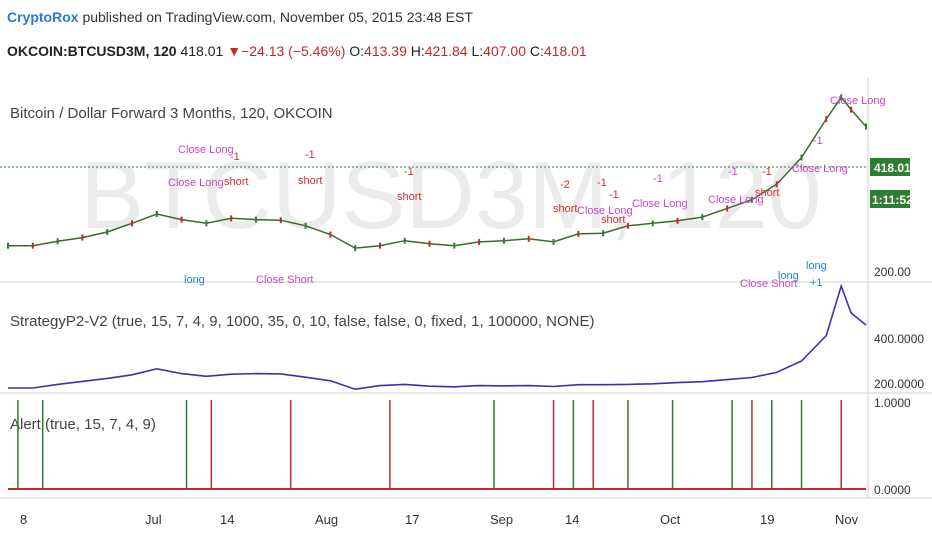 Image resolution: width=932 pixels, height=555 pixels. Describe the element at coordinates (286, 51) in the screenshot. I see `price-change: ▼−24.13 (−5.46%)` at that location.